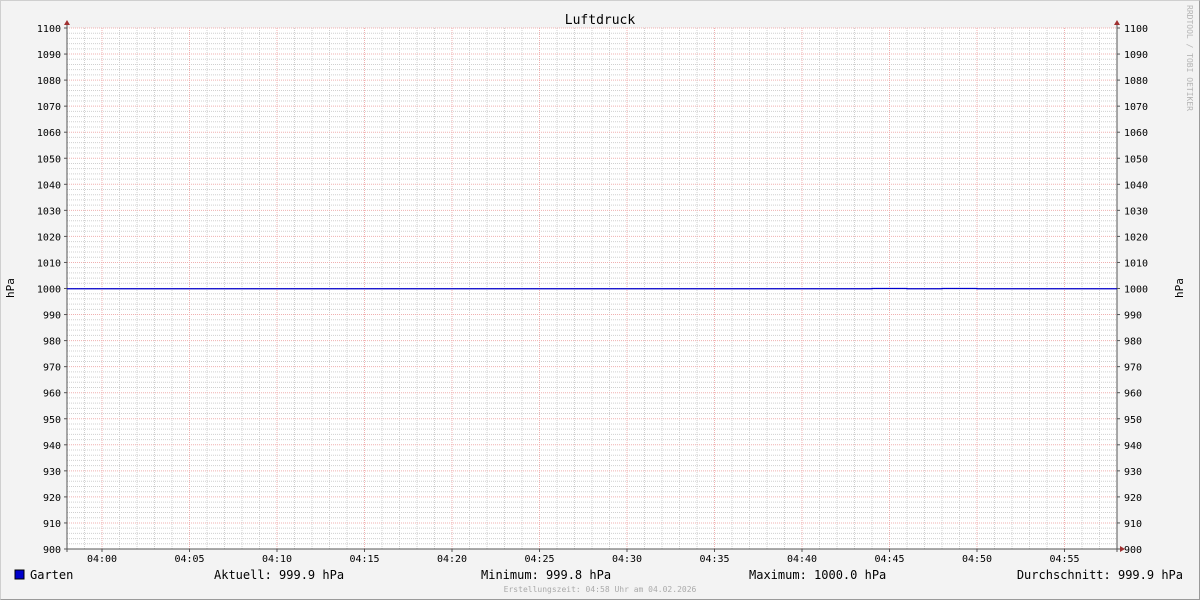  Describe the element at coordinates (52, 316) in the screenshot. I see `y-tick-label-left: 990` at that location.